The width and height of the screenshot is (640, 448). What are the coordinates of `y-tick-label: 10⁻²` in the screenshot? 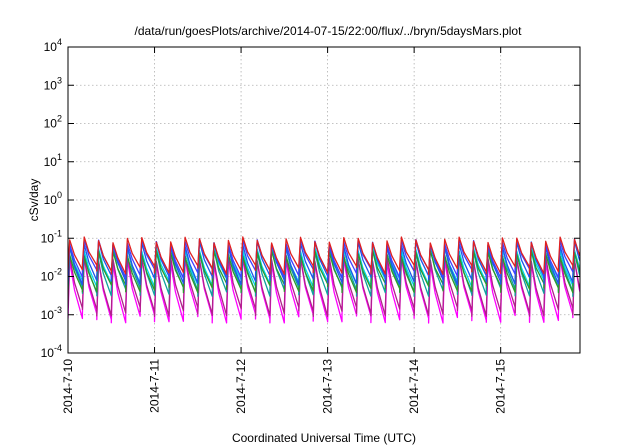 It's located at (51, 275).